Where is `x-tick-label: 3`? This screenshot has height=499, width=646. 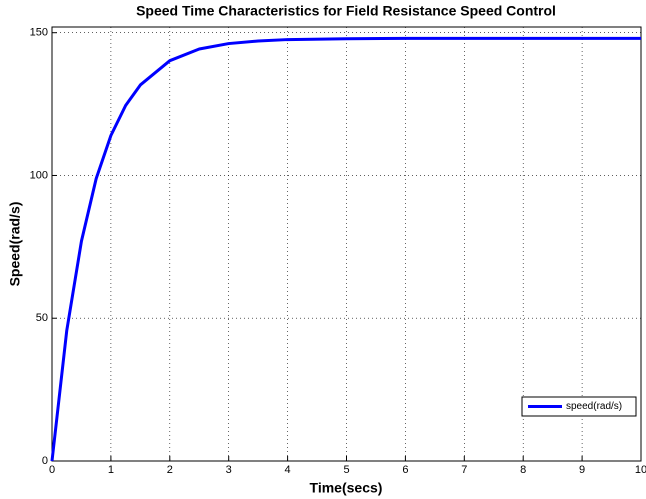 x-tick-label: 3 is located at coordinates (229, 470).